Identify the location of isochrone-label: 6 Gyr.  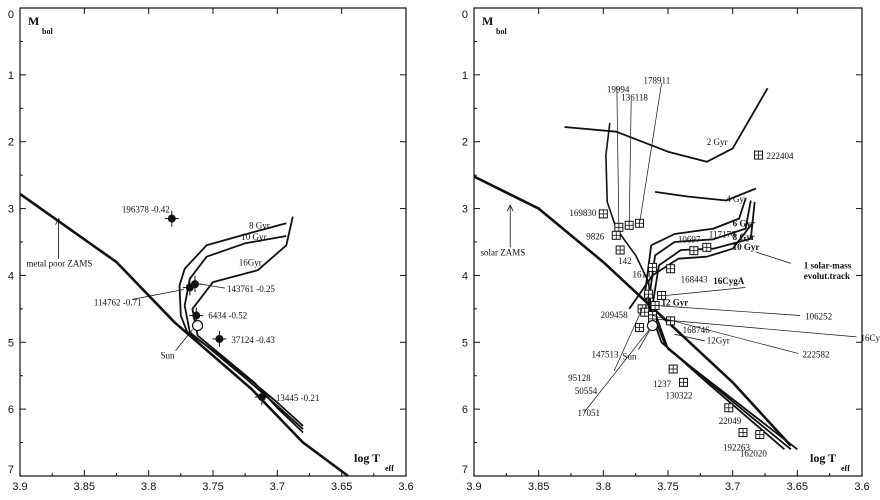
(744, 224).